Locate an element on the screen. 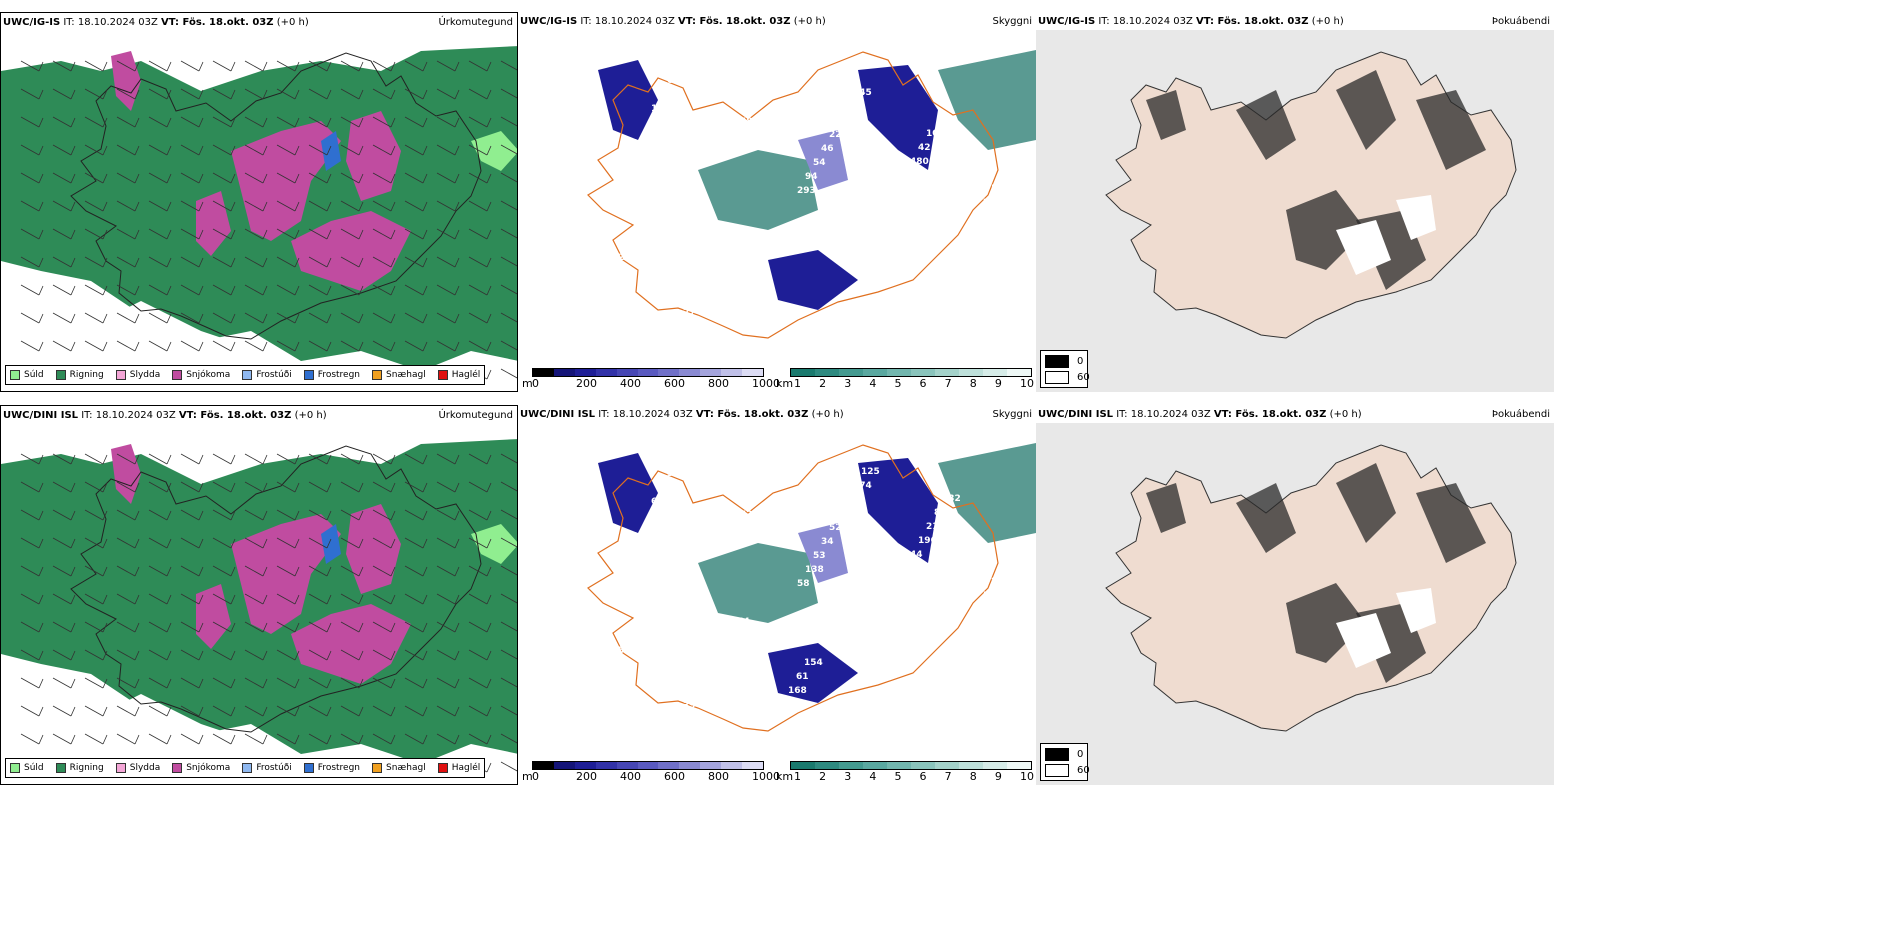 This screenshot has width=1900, height=950. cloud-base-value: 92 is located at coordinates (778, 719).